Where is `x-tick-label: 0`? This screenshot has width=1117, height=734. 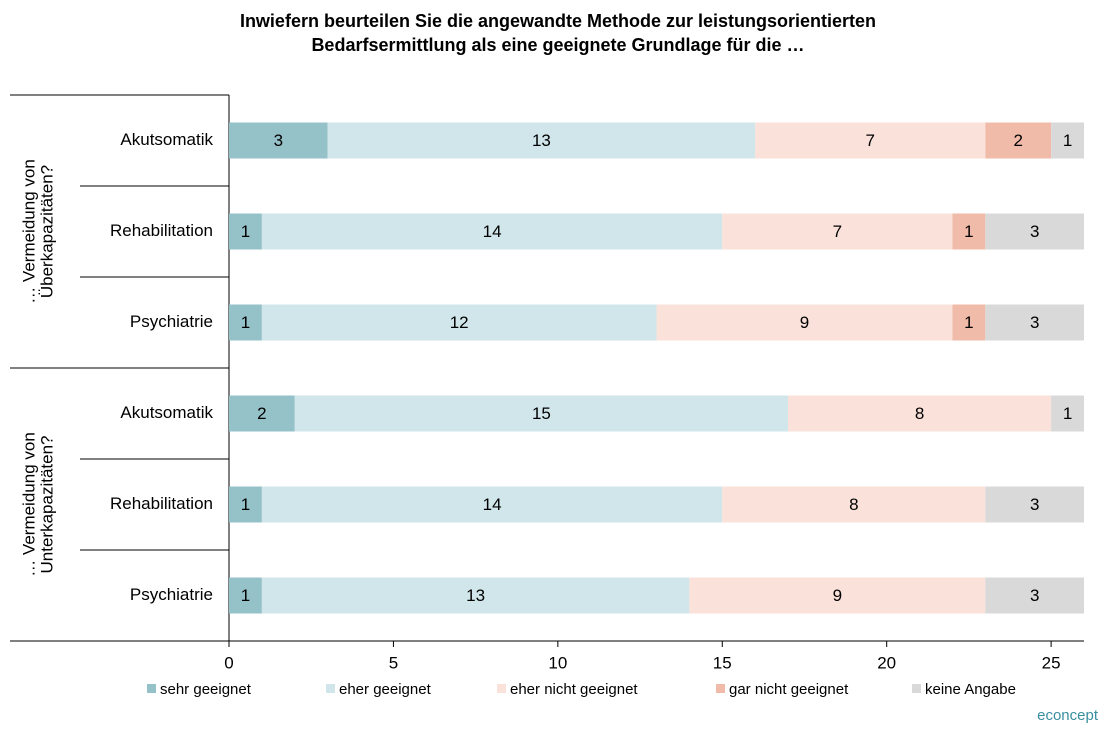 x-tick-label: 0 is located at coordinates (228, 662).